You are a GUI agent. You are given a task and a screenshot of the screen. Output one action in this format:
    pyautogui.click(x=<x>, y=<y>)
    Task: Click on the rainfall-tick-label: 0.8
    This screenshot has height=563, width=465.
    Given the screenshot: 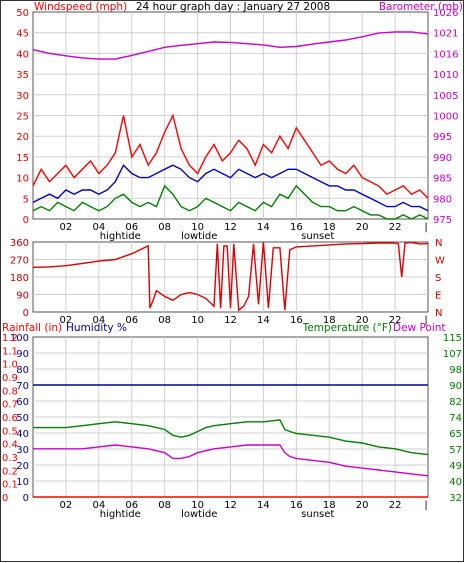 What is the action you would take?
    pyautogui.click(x=10, y=391)
    